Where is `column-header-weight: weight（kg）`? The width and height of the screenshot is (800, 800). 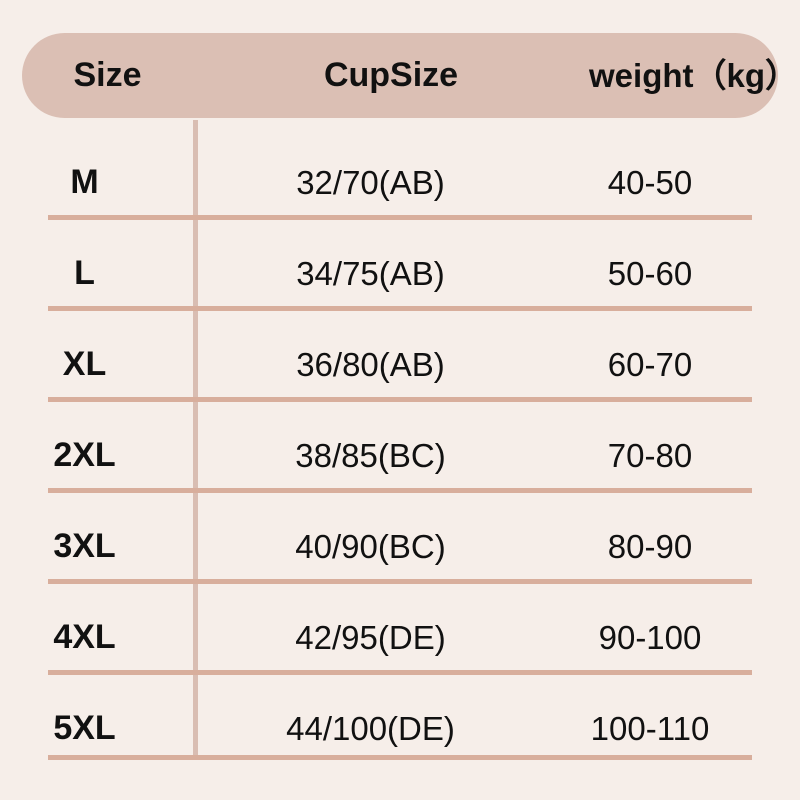
column-header-weight: weight（kg） is located at coordinates (694, 75).